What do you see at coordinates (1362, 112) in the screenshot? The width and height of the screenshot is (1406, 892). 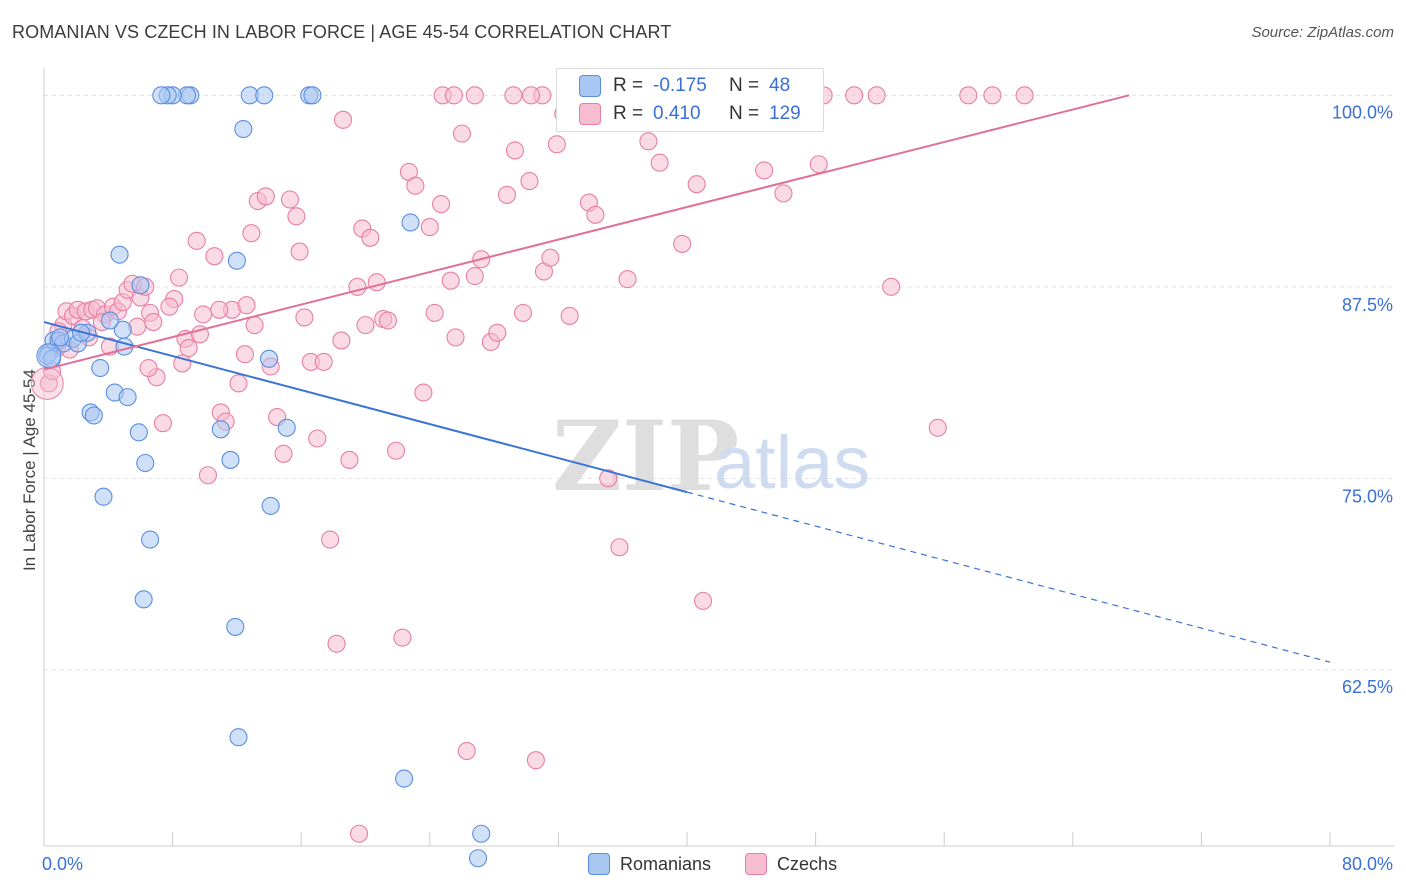 I see `y-tick-label: 100.0%` at bounding box center [1362, 112].